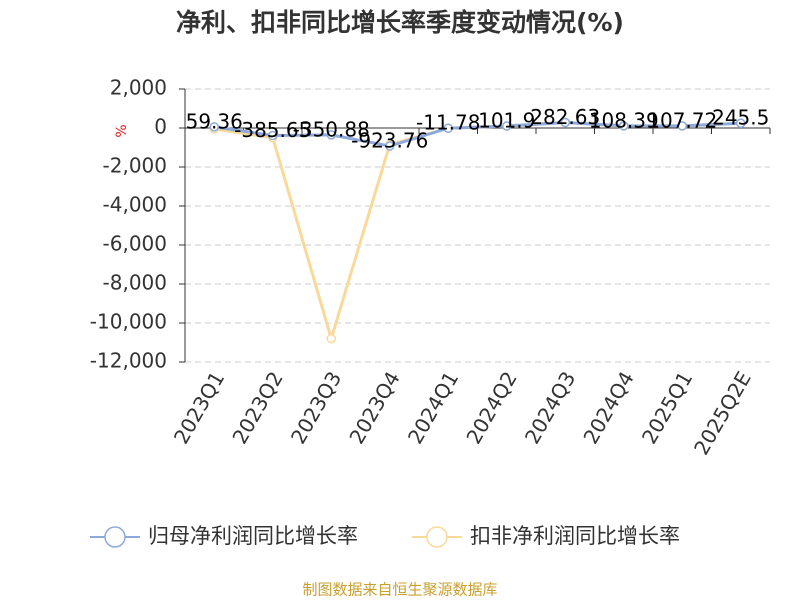 The height and width of the screenshot is (600, 800). Describe the element at coordinates (138, 88) in the screenshot. I see `y-tick-label: 2,000` at that location.